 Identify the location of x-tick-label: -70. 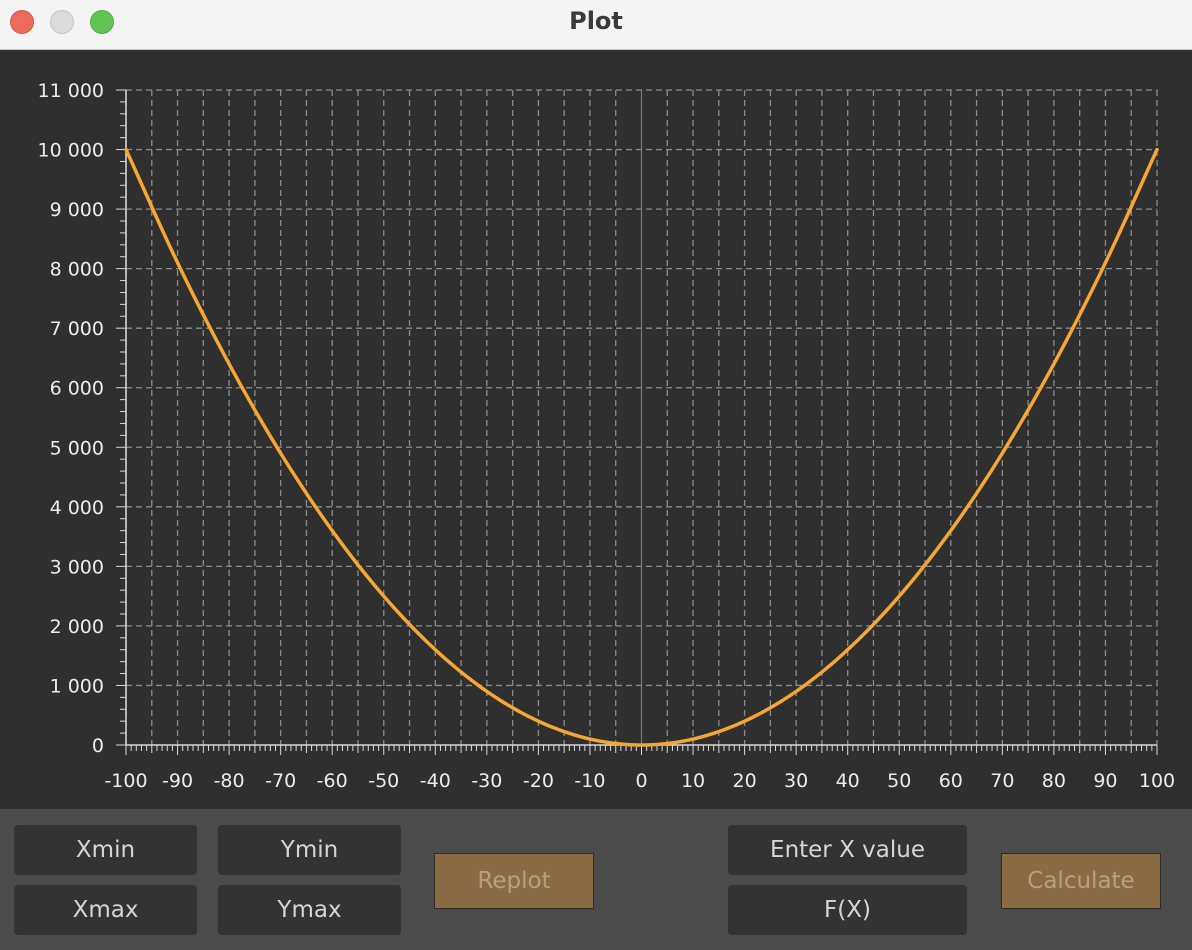
(280, 781).